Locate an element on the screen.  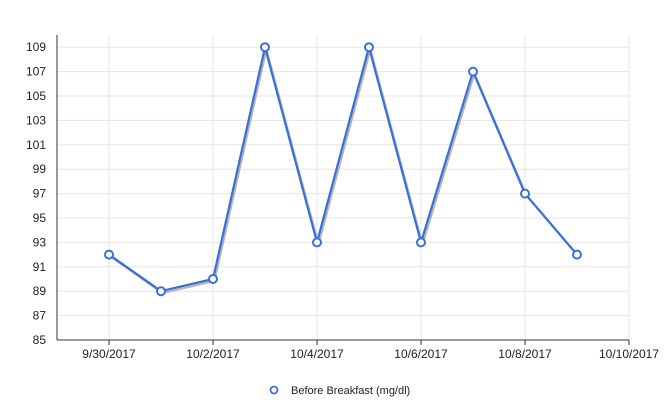
y-tick-label: 95 is located at coordinates (40, 218).